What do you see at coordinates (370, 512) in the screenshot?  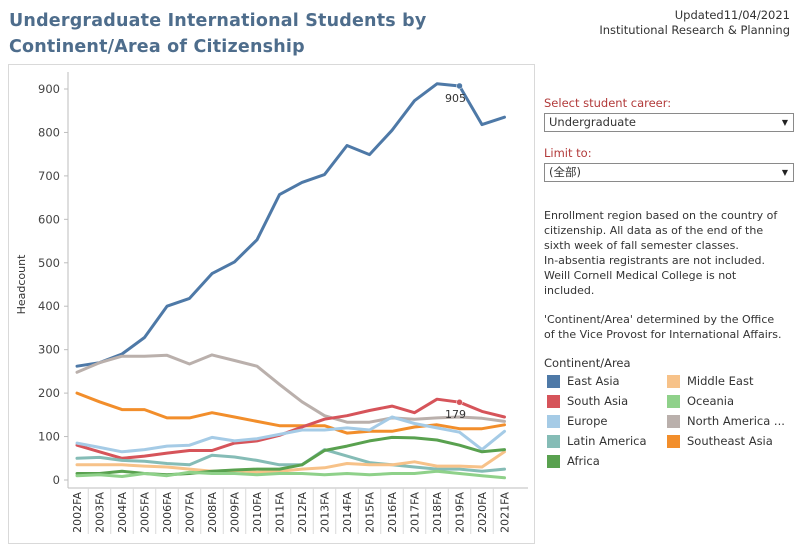 I see `x-tick-label: 2015FA` at bounding box center [370, 512].